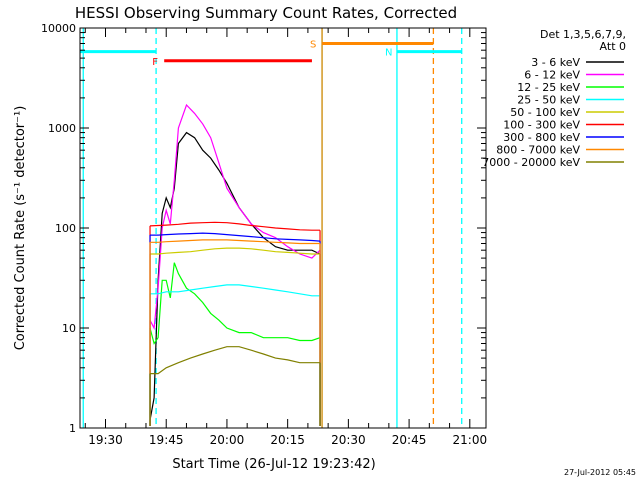 This screenshot has height=480, width=640. Describe the element at coordinates (583, 34) in the screenshot. I see `legend-header-line-1: Det 1,3,5,6,7,9,` at that location.